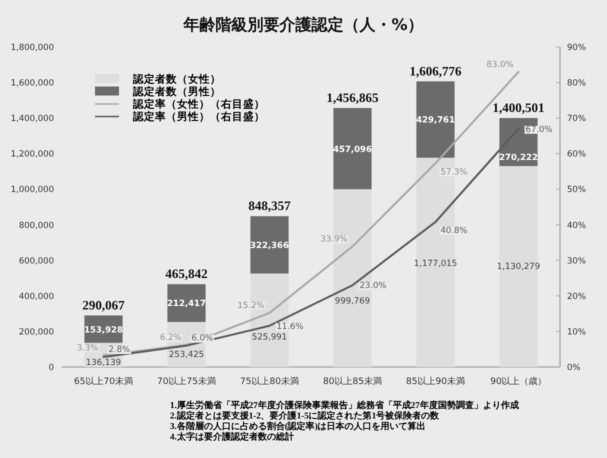 The width and height of the screenshot is (607, 458). I want to click on total-label: 290,067, so click(104, 304).